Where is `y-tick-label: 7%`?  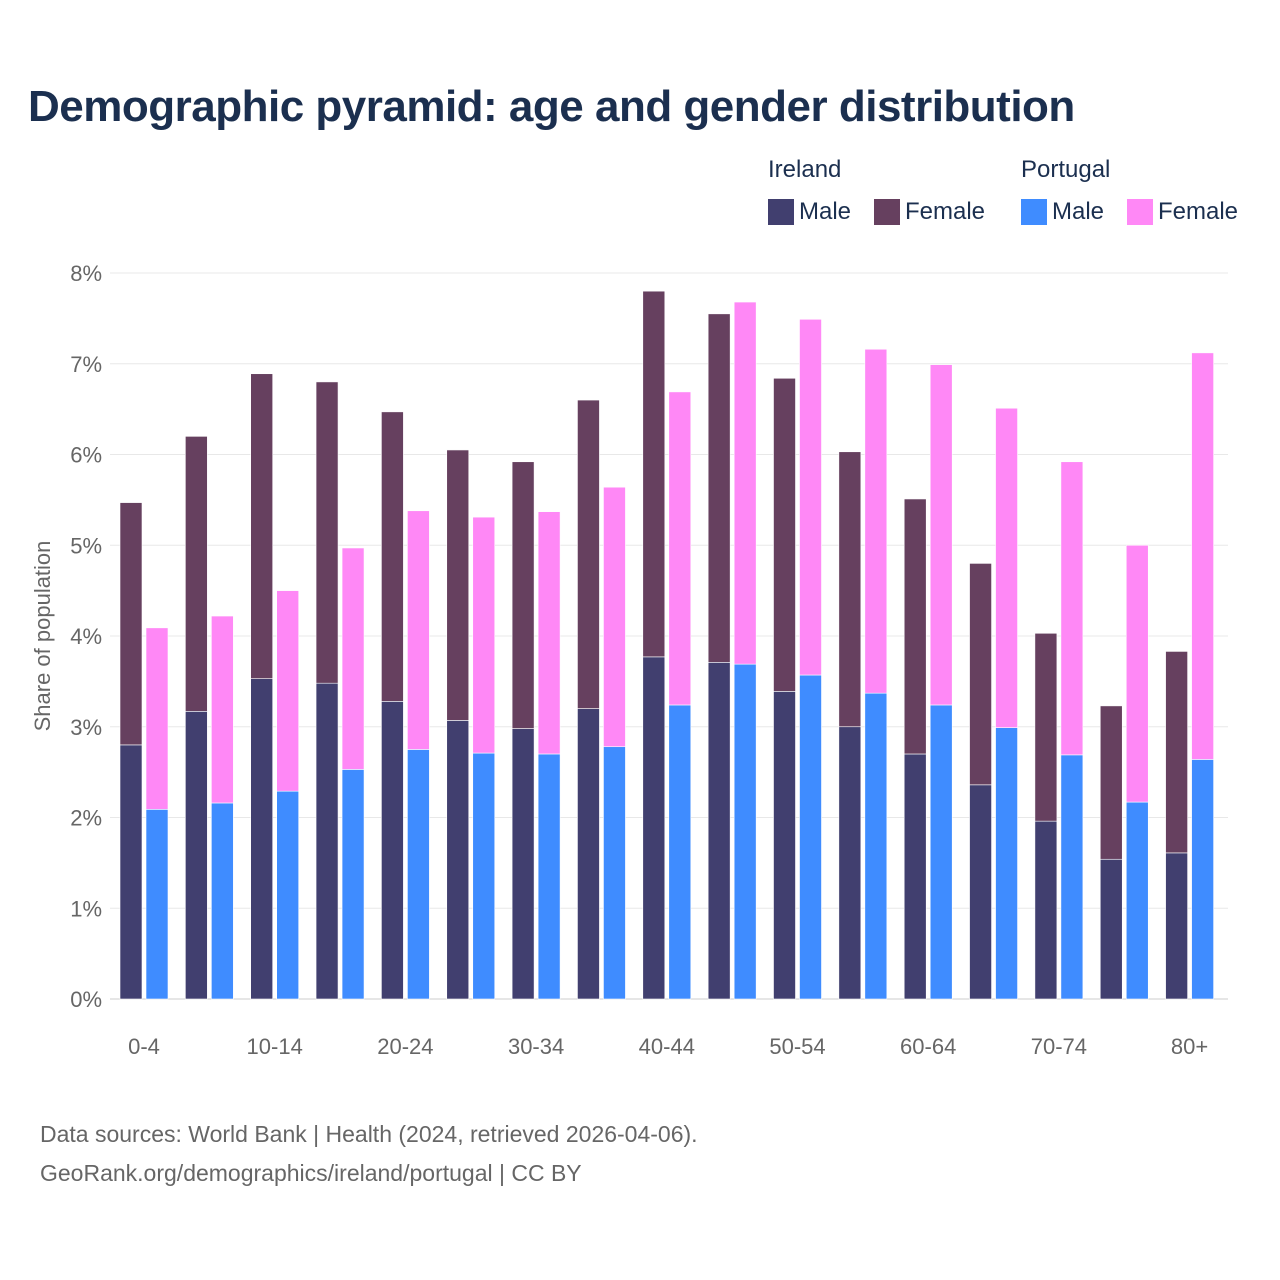
y-tick-label: 7% is located at coordinates (86, 364).